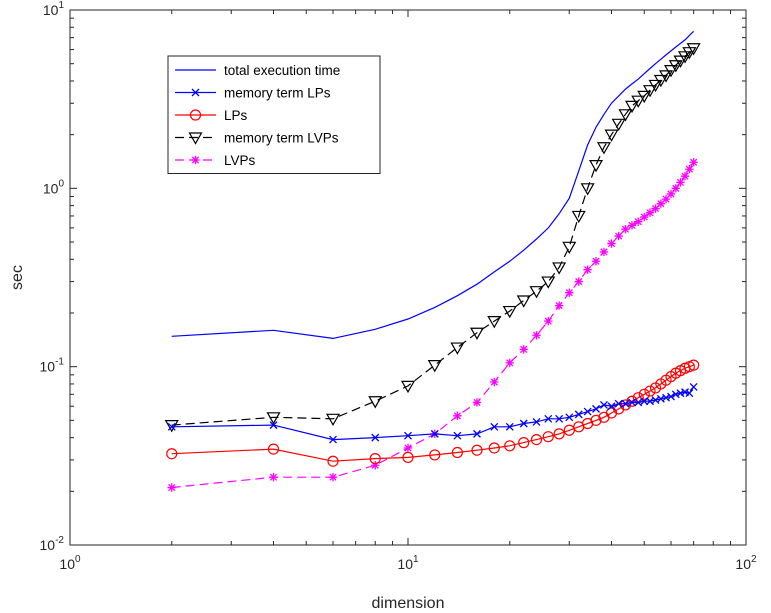  I want to click on x-tick-label-exponent: 0, so click(78, 559).